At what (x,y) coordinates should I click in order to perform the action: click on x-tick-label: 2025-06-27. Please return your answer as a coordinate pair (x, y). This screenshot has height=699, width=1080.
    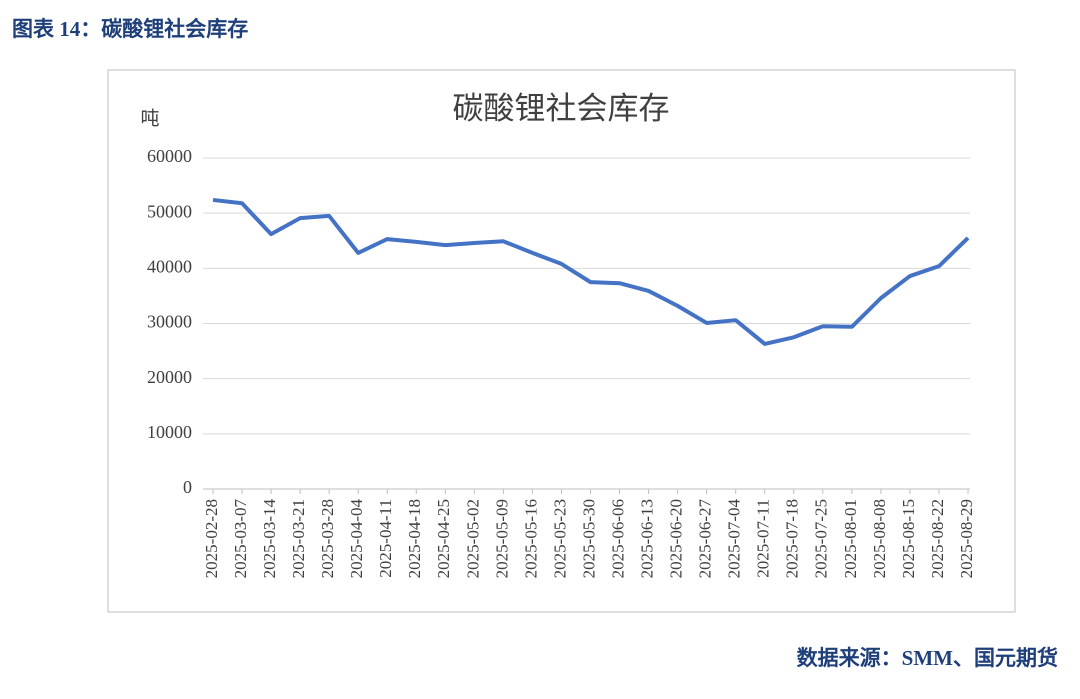
    Looking at the image, I should click on (705, 539).